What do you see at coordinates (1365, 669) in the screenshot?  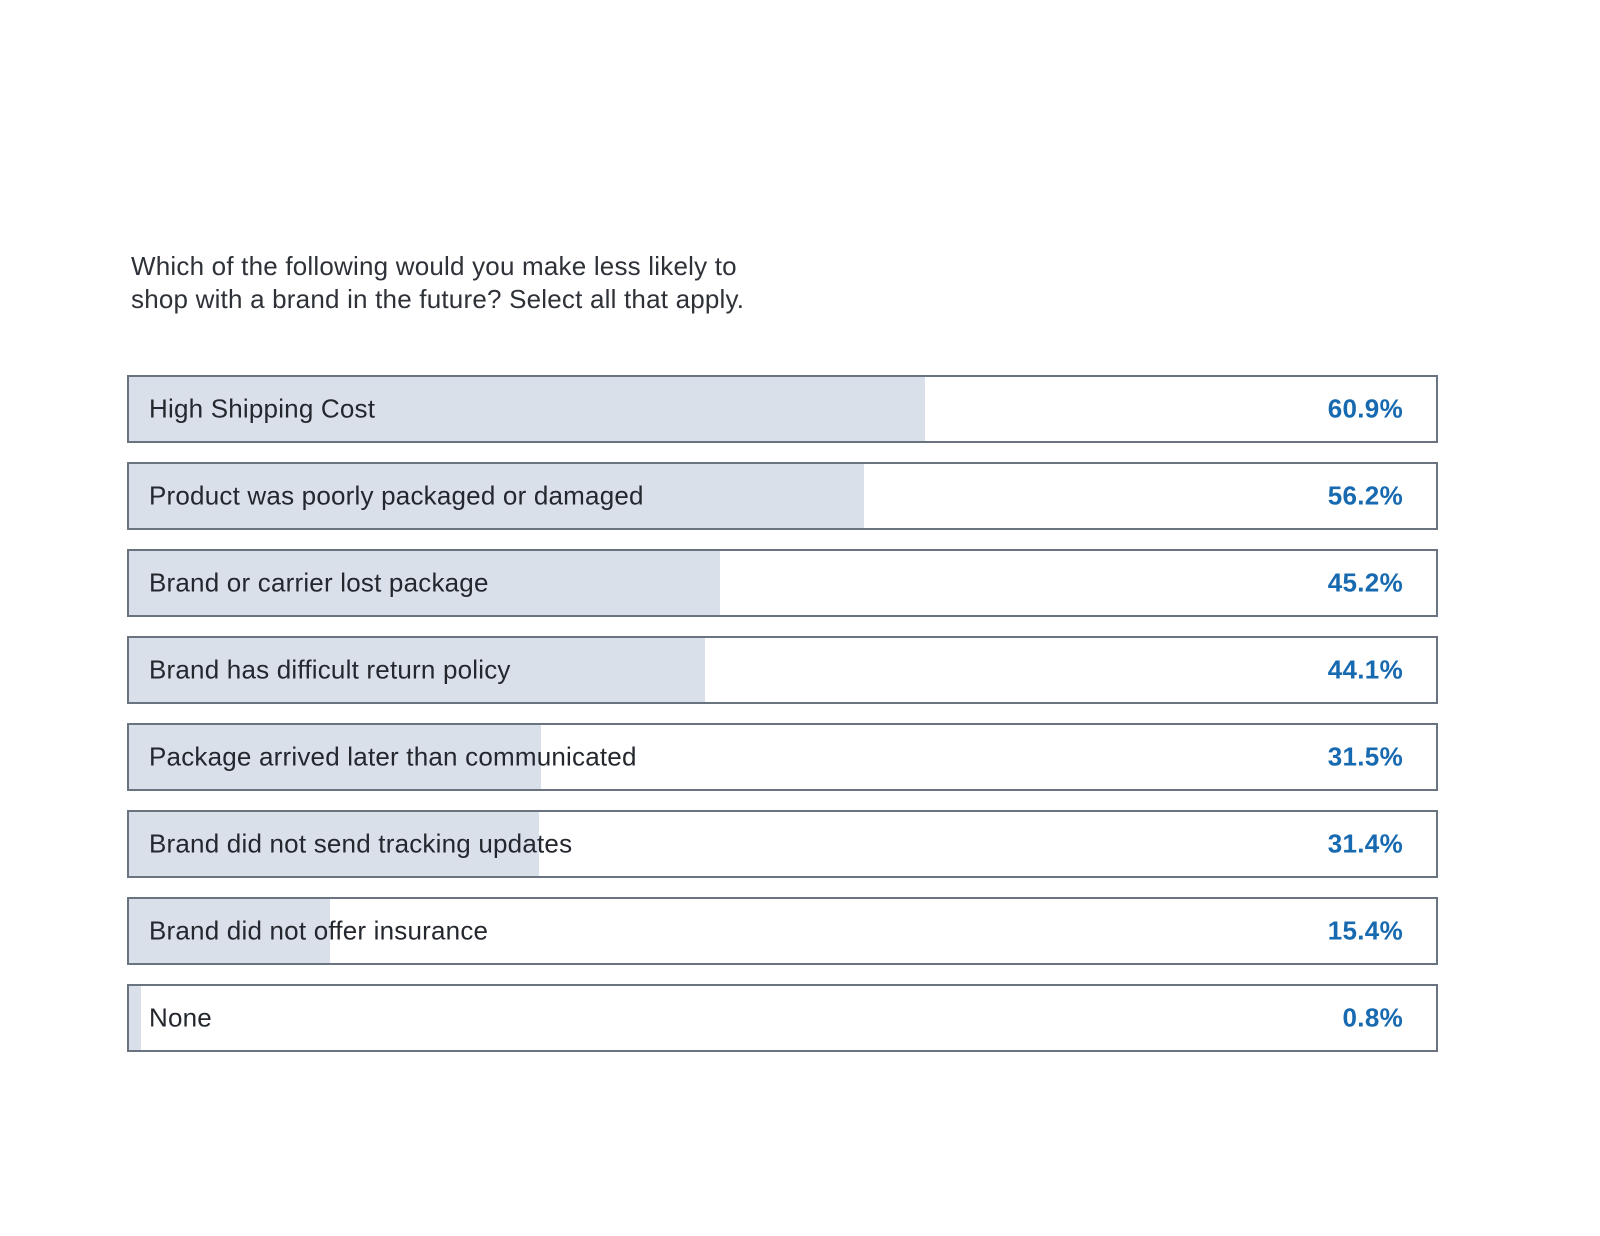 I see `bar-value: 44.1%` at bounding box center [1365, 669].